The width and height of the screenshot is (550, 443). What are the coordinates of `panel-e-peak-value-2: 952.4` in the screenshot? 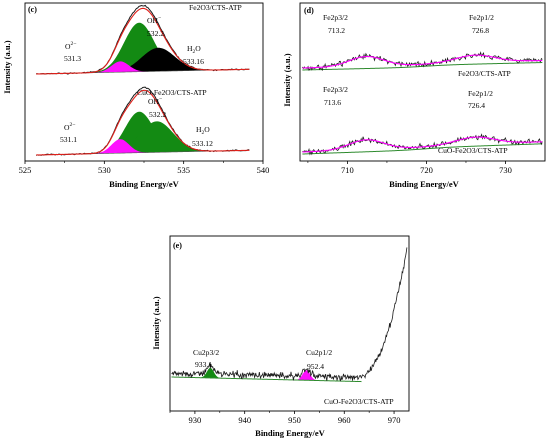 It's located at (315, 366).